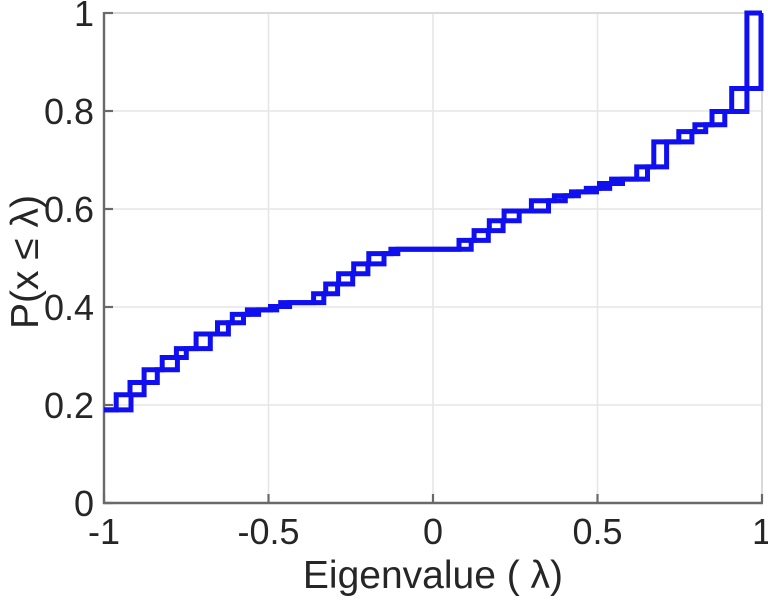  What do you see at coordinates (84, 17) in the screenshot?
I see `y-tick-label: 1` at bounding box center [84, 17].